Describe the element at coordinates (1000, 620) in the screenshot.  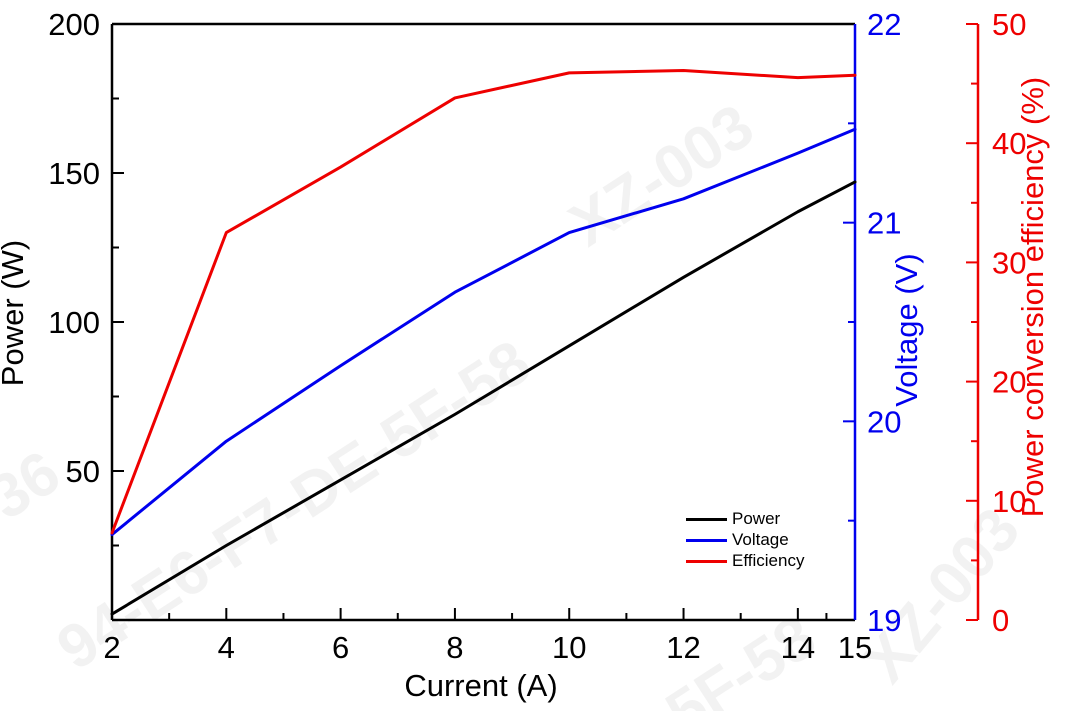
I see `efficiency-tick-label: 0` at that location.